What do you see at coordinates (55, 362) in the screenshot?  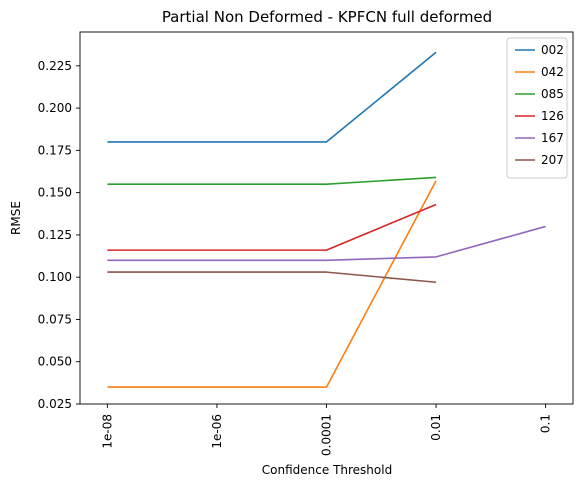 I see `y-tick-label: 0.050` at bounding box center [55, 362].